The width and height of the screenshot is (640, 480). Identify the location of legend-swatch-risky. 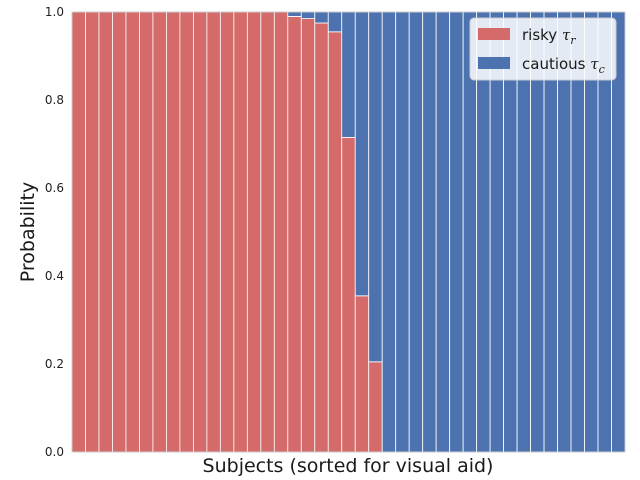
(494, 34).